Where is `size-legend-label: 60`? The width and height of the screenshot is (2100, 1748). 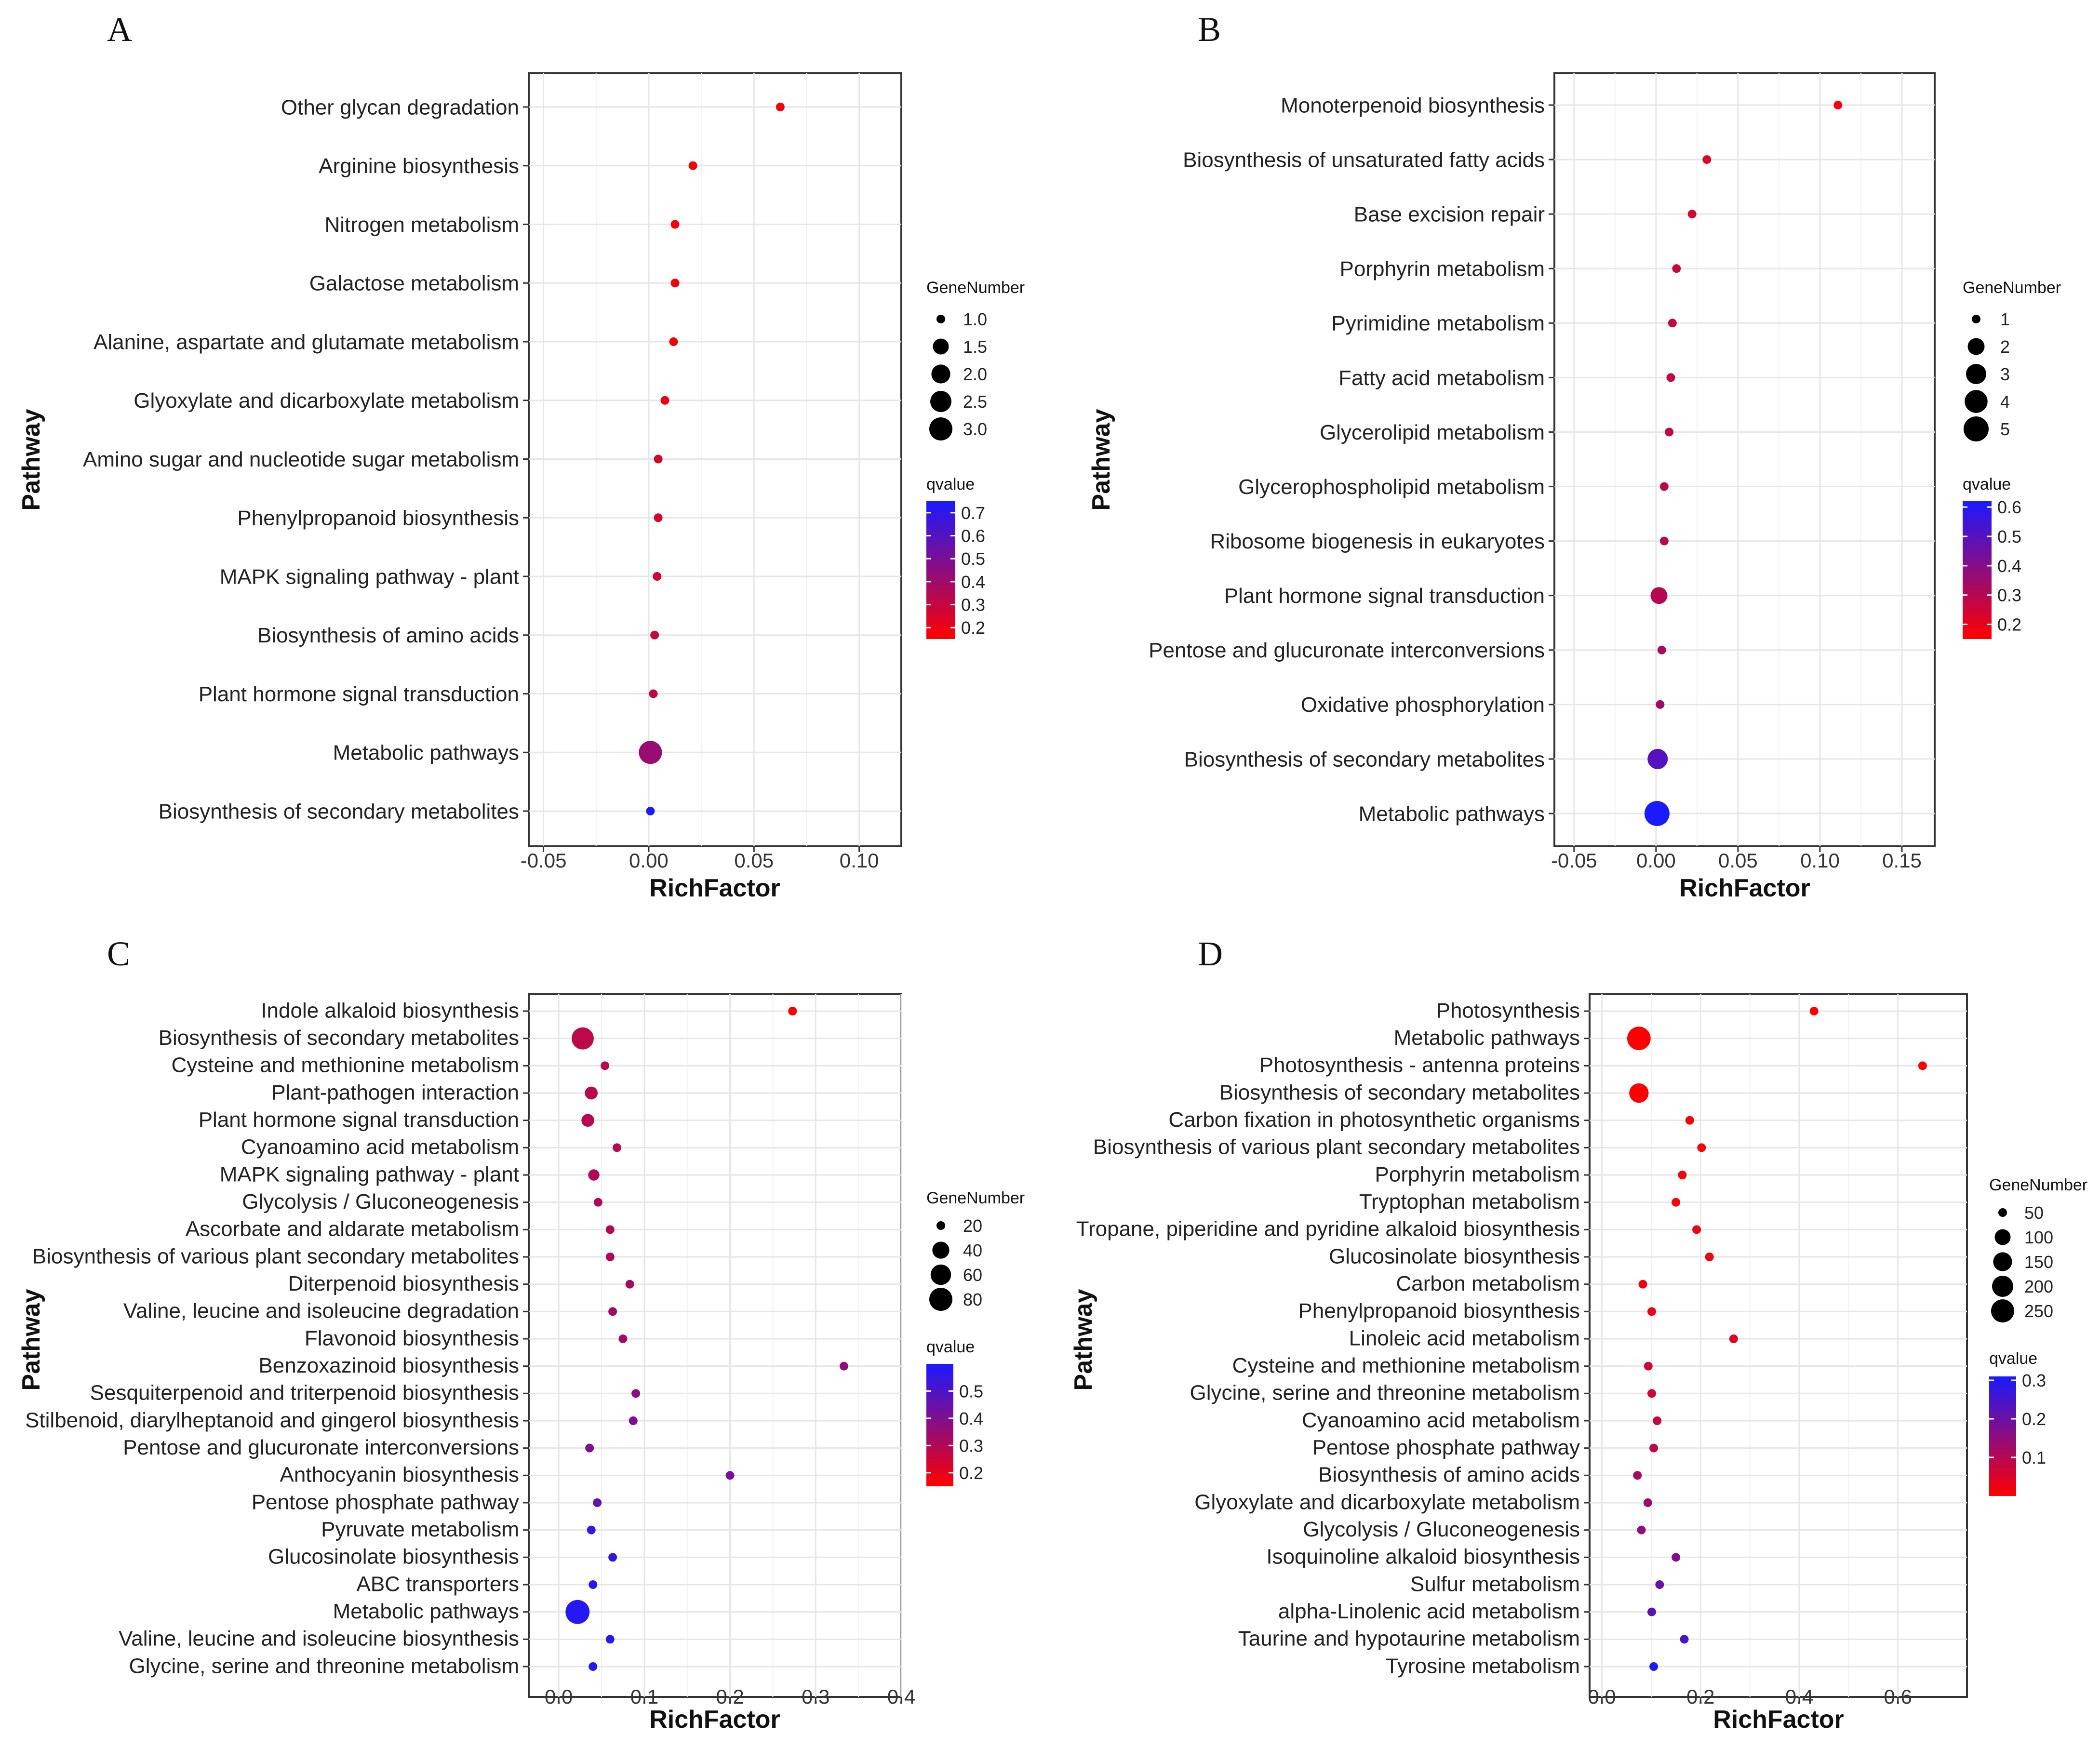
size-legend-label: 60 is located at coordinates (972, 1275).